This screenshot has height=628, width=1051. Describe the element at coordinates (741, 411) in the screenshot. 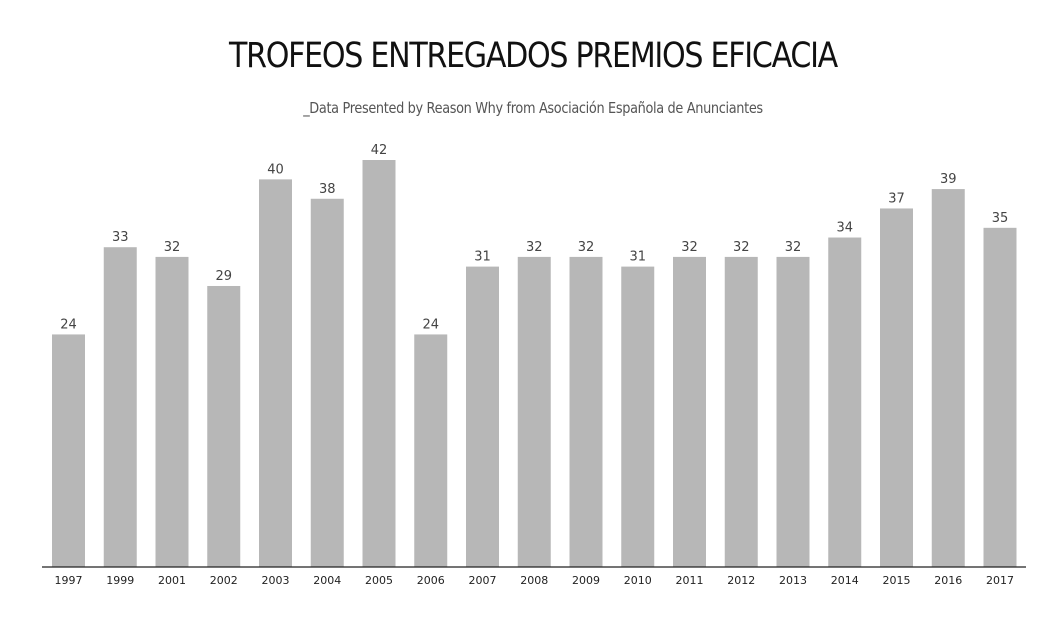

I see `bar-2012` at that location.